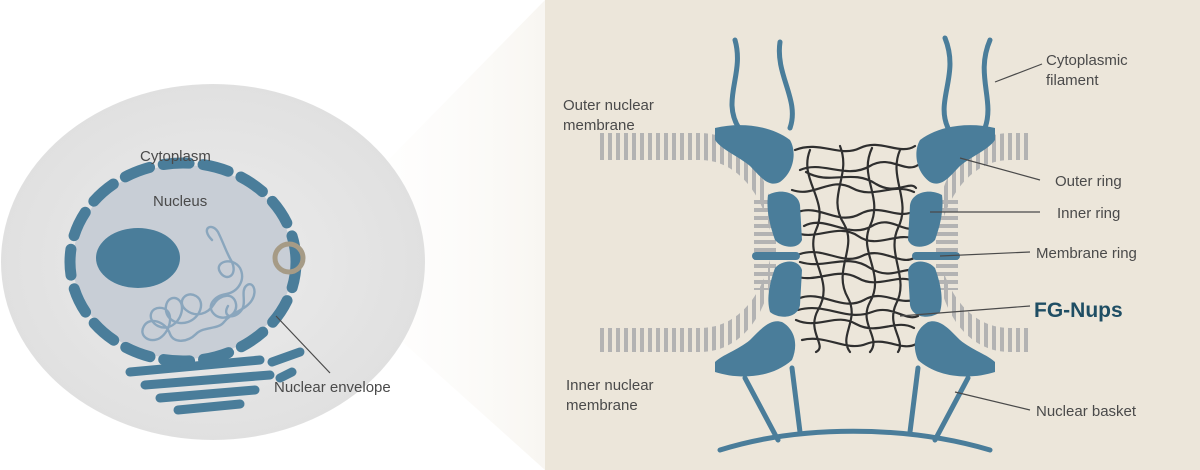  What do you see at coordinates (1078, 310) in the screenshot?
I see `fg-nups-label: FG-Nups` at bounding box center [1078, 310].